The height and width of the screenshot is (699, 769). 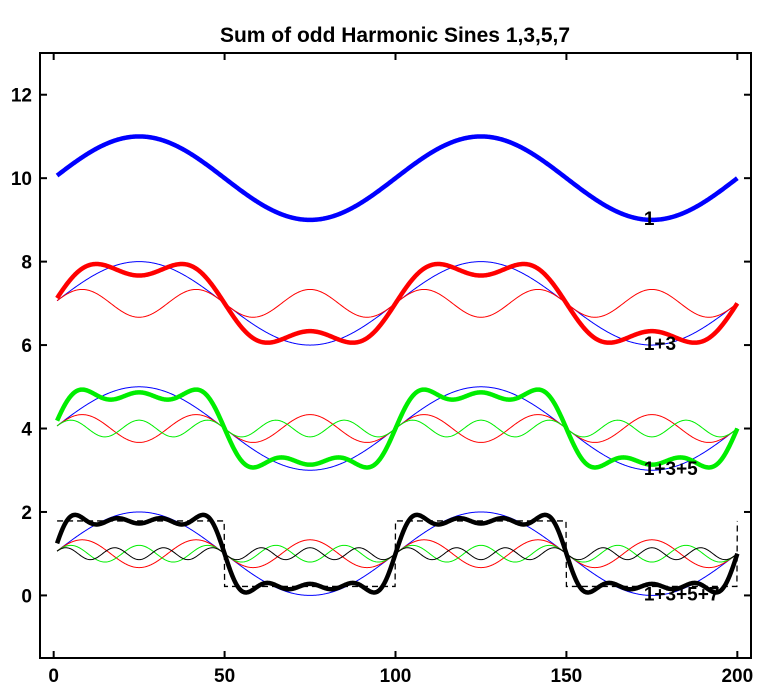 What do you see at coordinates (224, 676) in the screenshot?
I see `x-tick-label: 50` at bounding box center [224, 676].